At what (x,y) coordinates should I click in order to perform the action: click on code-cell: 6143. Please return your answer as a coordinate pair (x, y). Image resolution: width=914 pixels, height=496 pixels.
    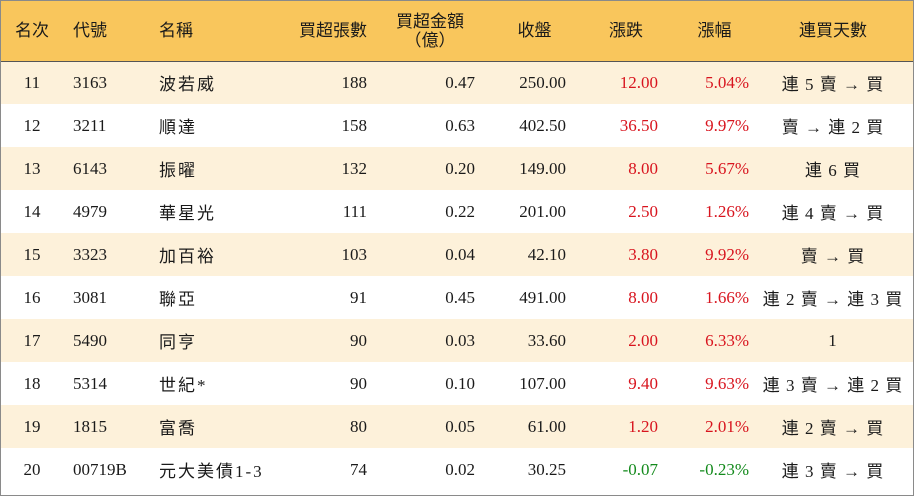
    Looking at the image, I should click on (90, 168).